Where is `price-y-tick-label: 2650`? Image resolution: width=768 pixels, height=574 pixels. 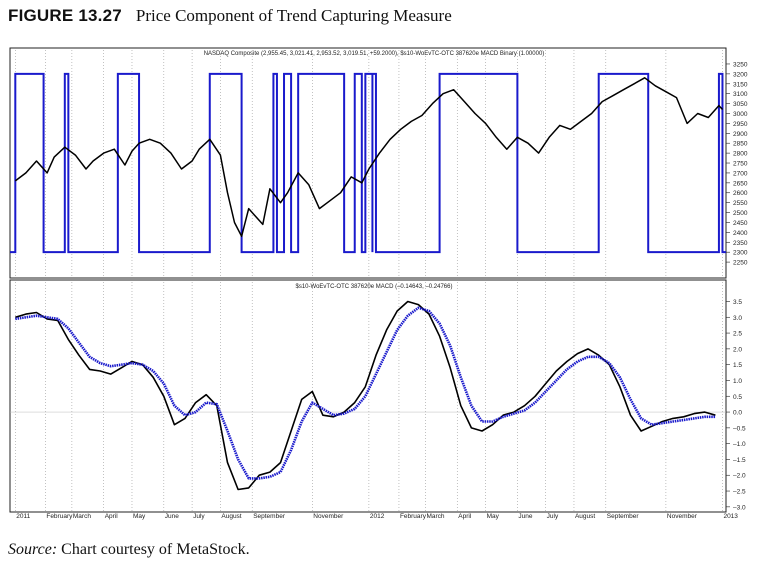
price-y-tick-label: 2650 is located at coordinates (740, 183).